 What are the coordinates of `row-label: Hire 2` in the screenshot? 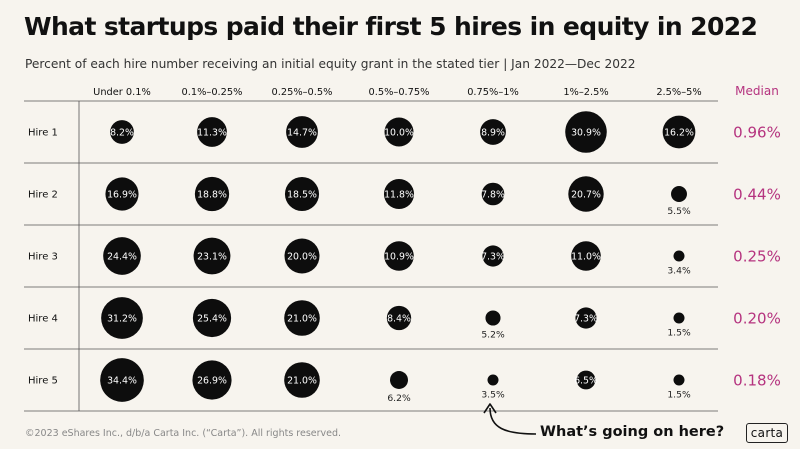 It's located at (43, 195).